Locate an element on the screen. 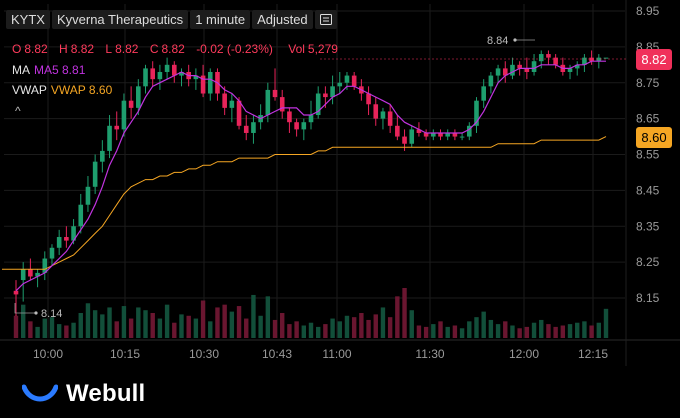  x-tick-label: 12:00 is located at coordinates (524, 354).